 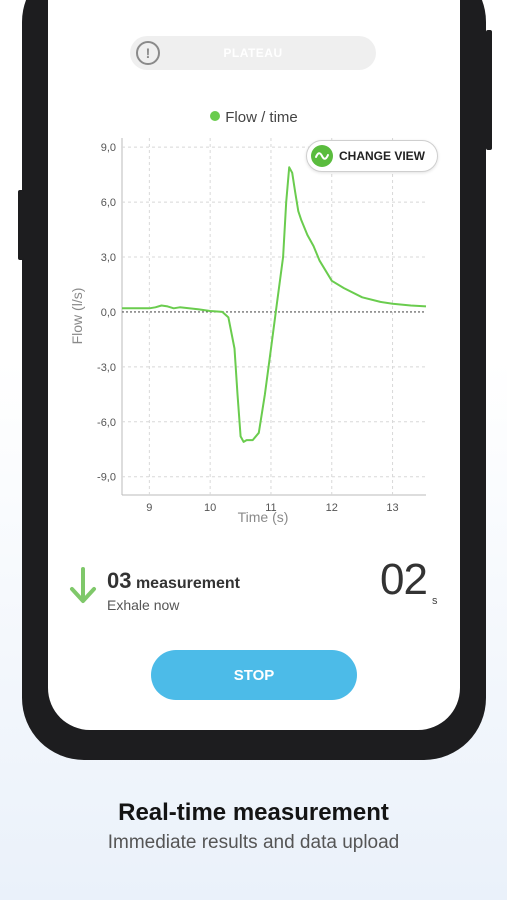 I want to click on legend-label: Flow / time, so click(x=261, y=117).